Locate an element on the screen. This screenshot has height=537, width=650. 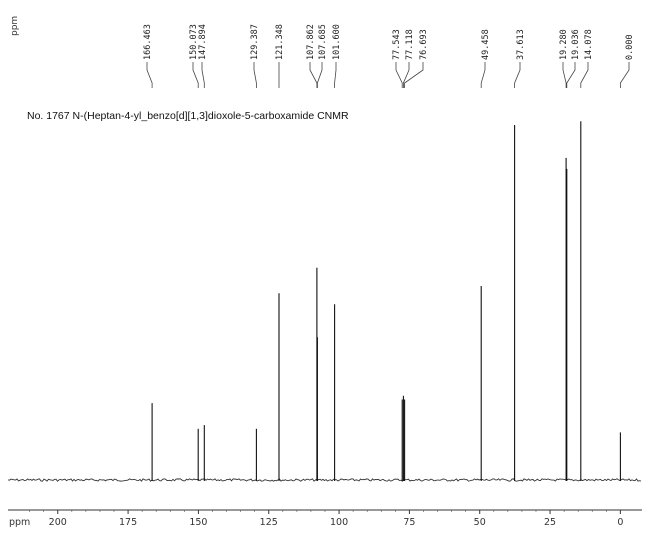
x-tick-label-1: 175 is located at coordinates (128, 522).